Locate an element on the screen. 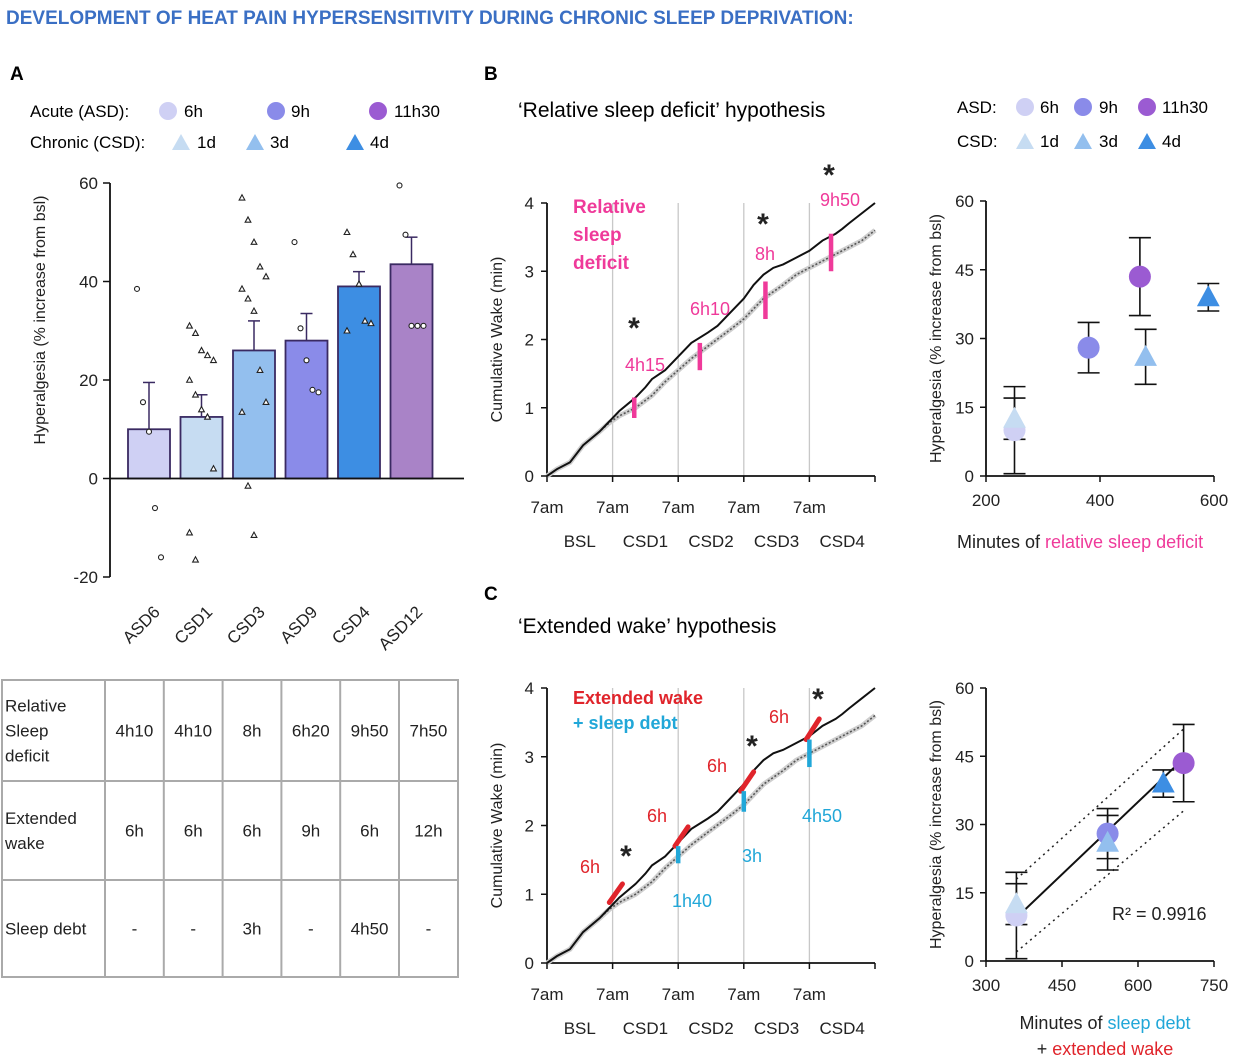  y-tick-label: 15 is located at coordinates (964, 407).